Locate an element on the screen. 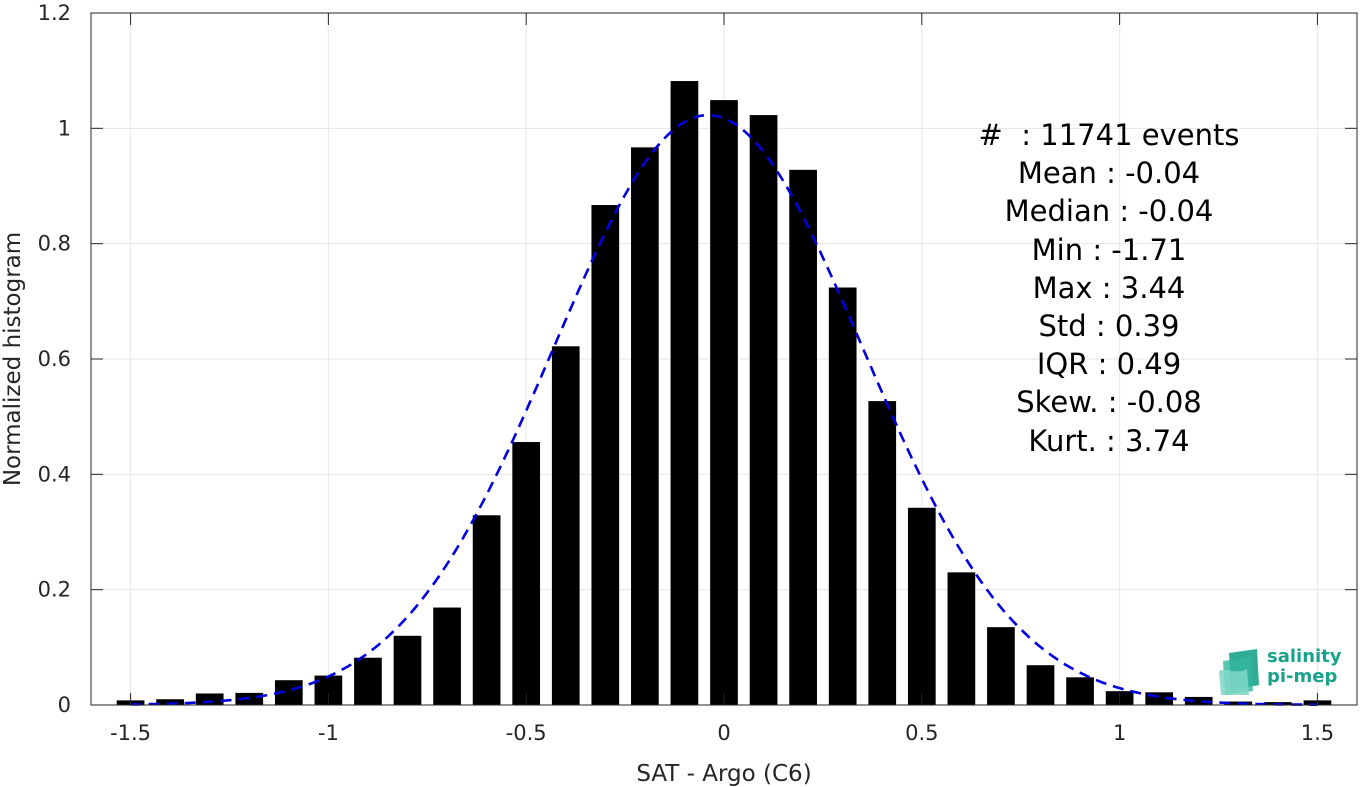  stat-min: Min : -1.71 is located at coordinates (1109, 249).